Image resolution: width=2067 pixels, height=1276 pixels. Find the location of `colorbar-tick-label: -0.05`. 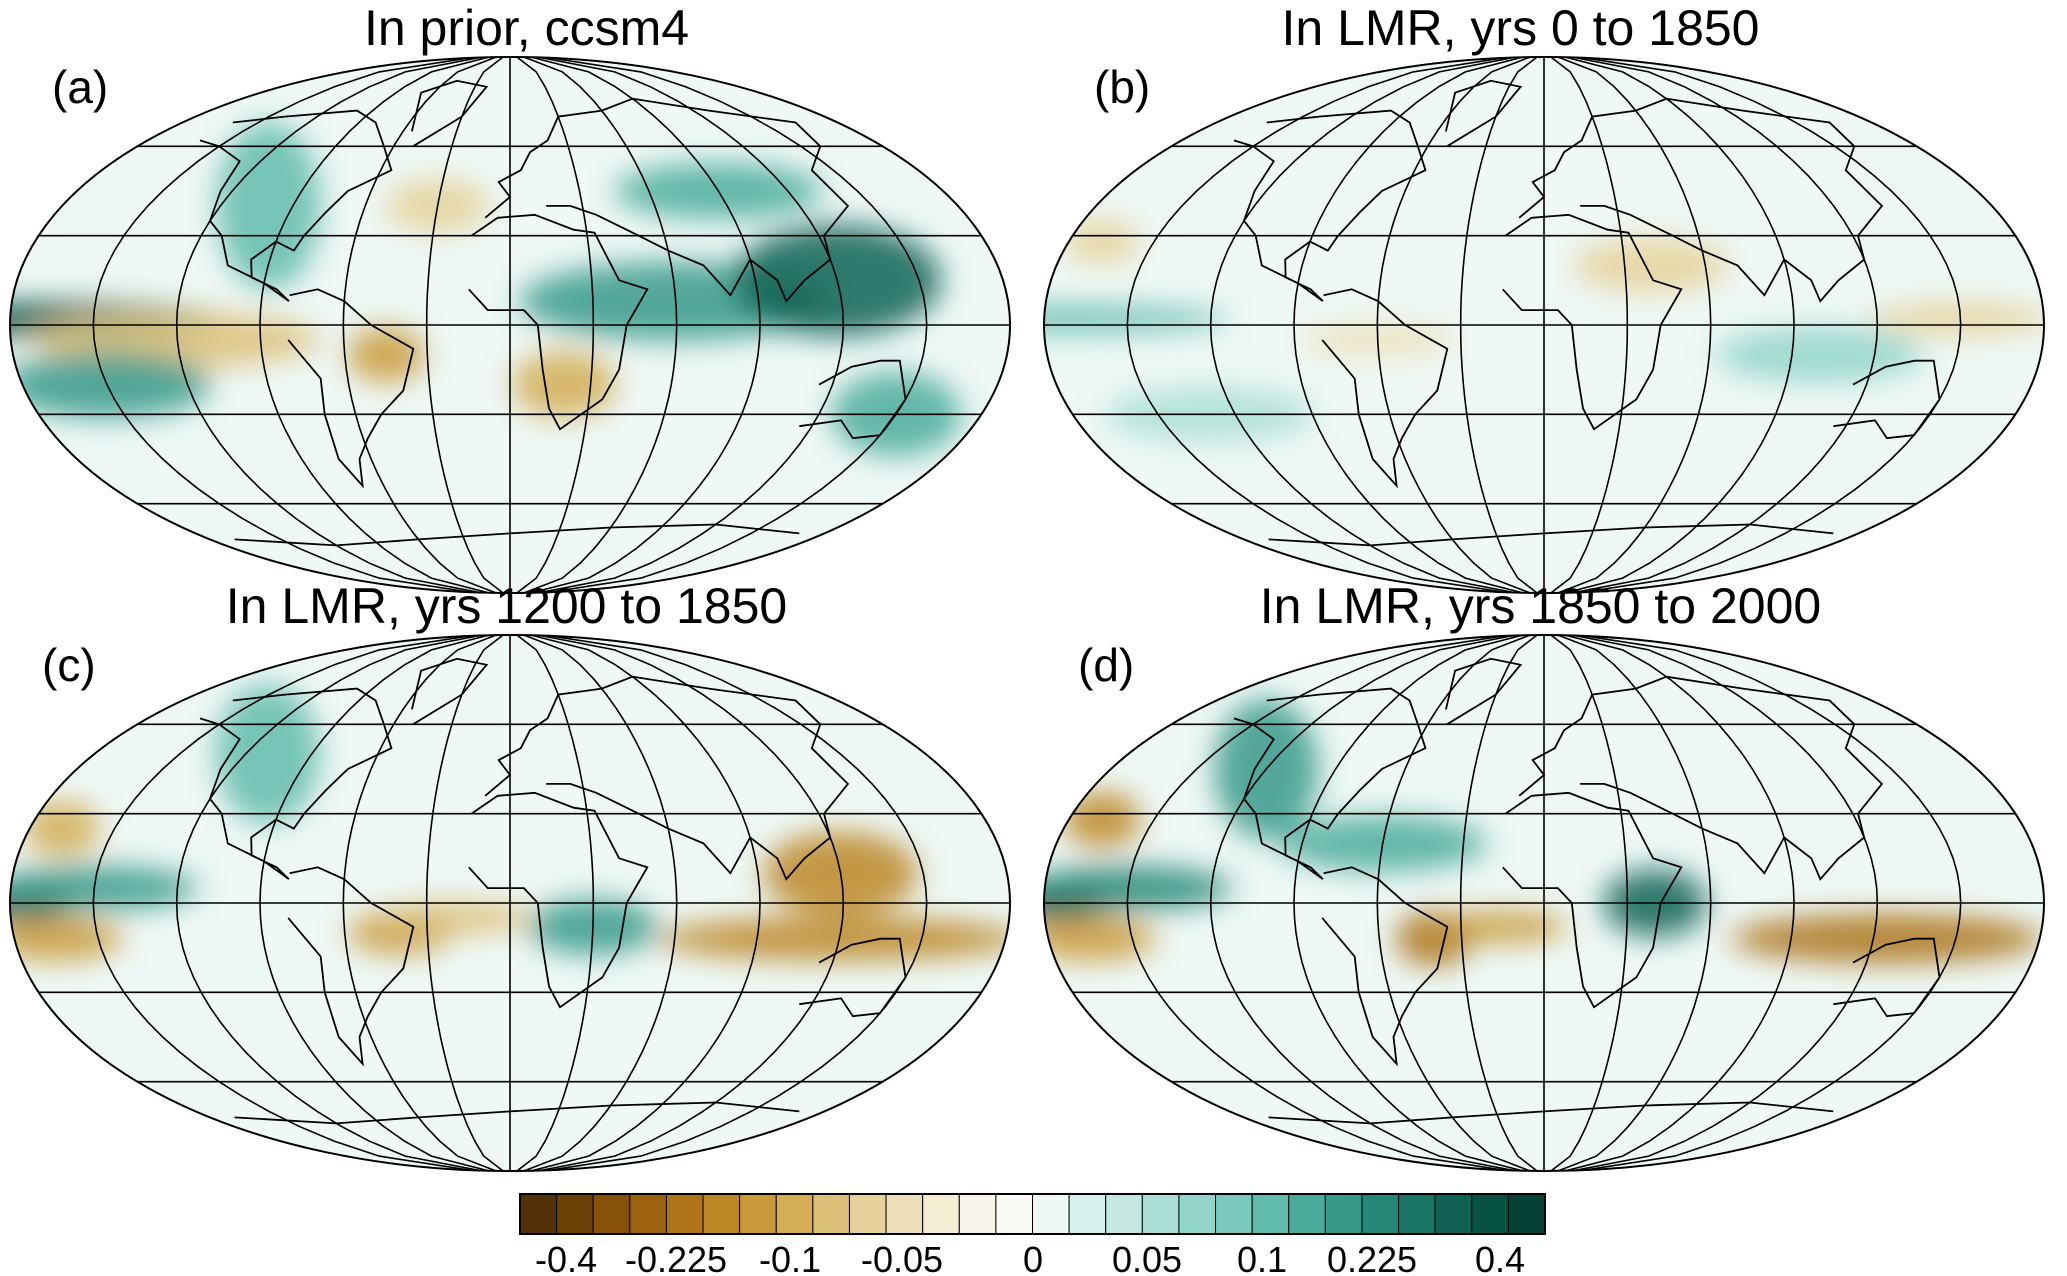

colorbar-tick-label: -0.05 is located at coordinates (902, 1257).